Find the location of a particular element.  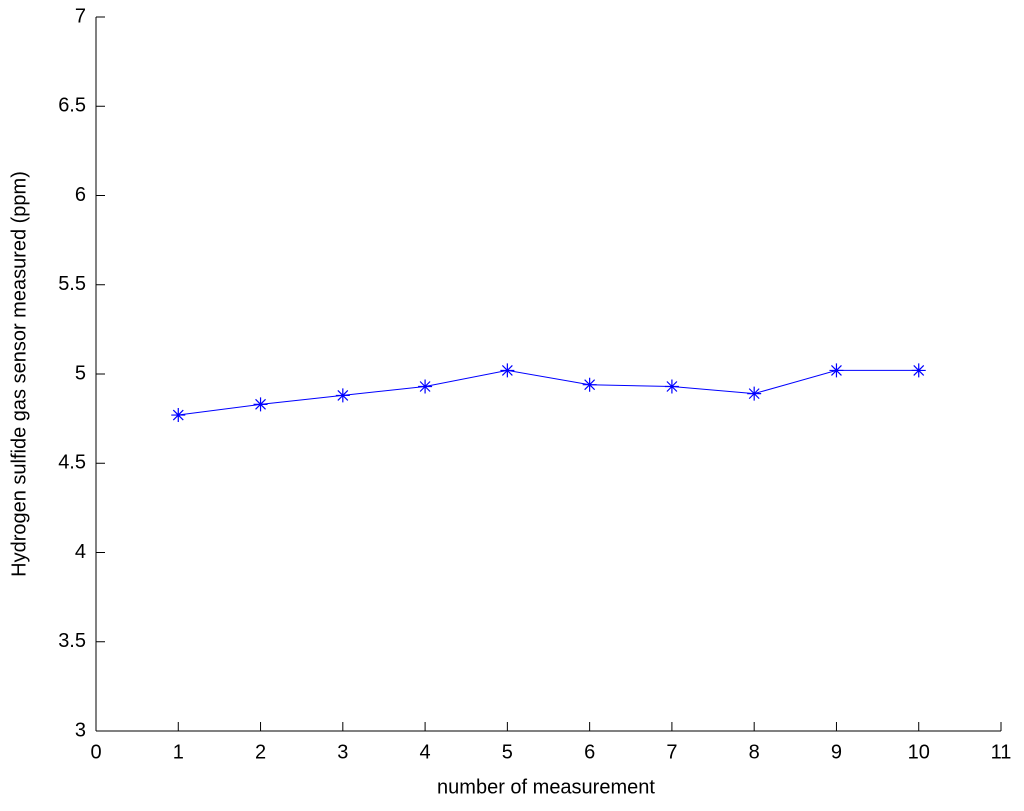

x-tick-label: 4 is located at coordinates (425, 752).